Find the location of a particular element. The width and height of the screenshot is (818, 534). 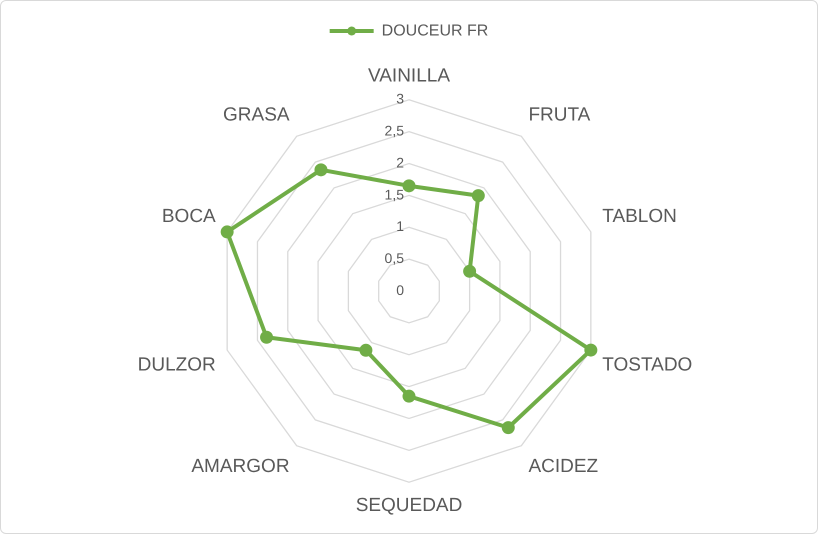

spoke-label: DULZOR is located at coordinates (177, 365).